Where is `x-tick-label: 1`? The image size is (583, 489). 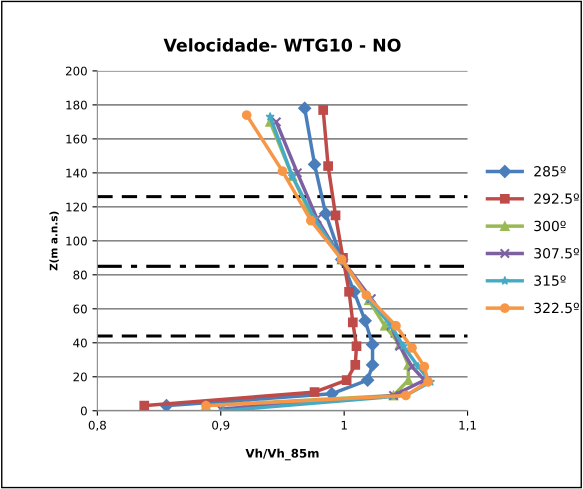 x-tick-label: 1 is located at coordinates (344, 425).